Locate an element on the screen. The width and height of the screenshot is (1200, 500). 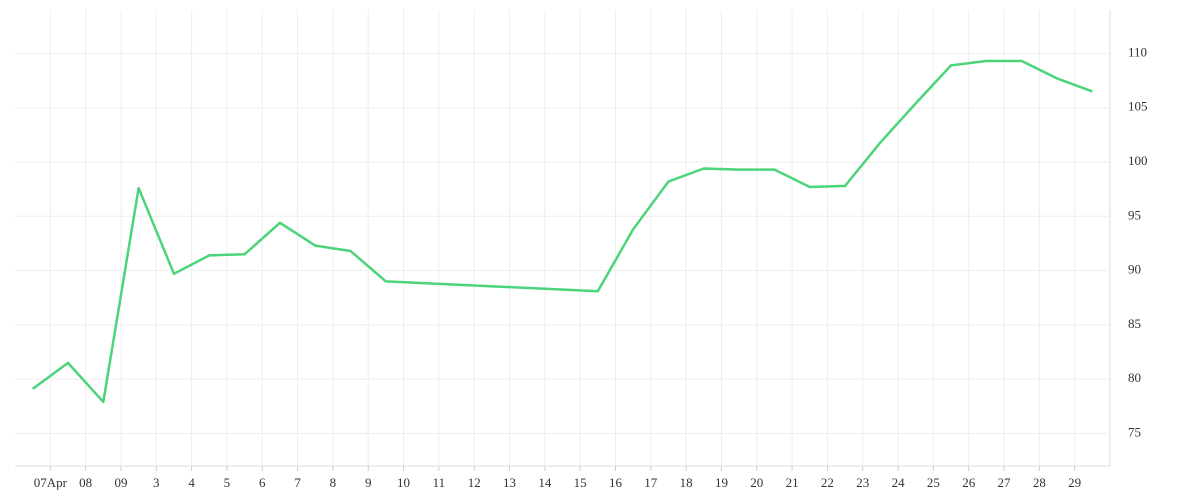
x-tick-label: 29 is located at coordinates (1074, 482).